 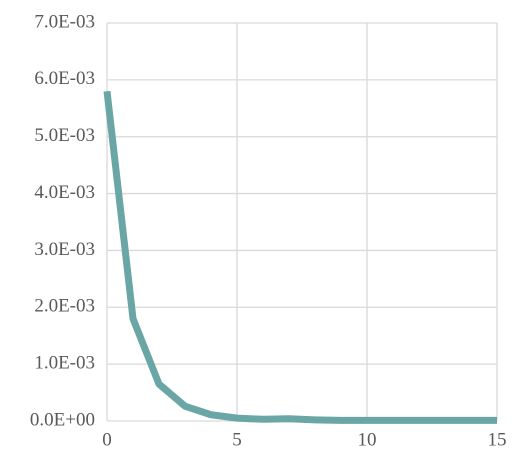 I want to click on y-tick-label: 5.0E-03, so click(x=64, y=135).